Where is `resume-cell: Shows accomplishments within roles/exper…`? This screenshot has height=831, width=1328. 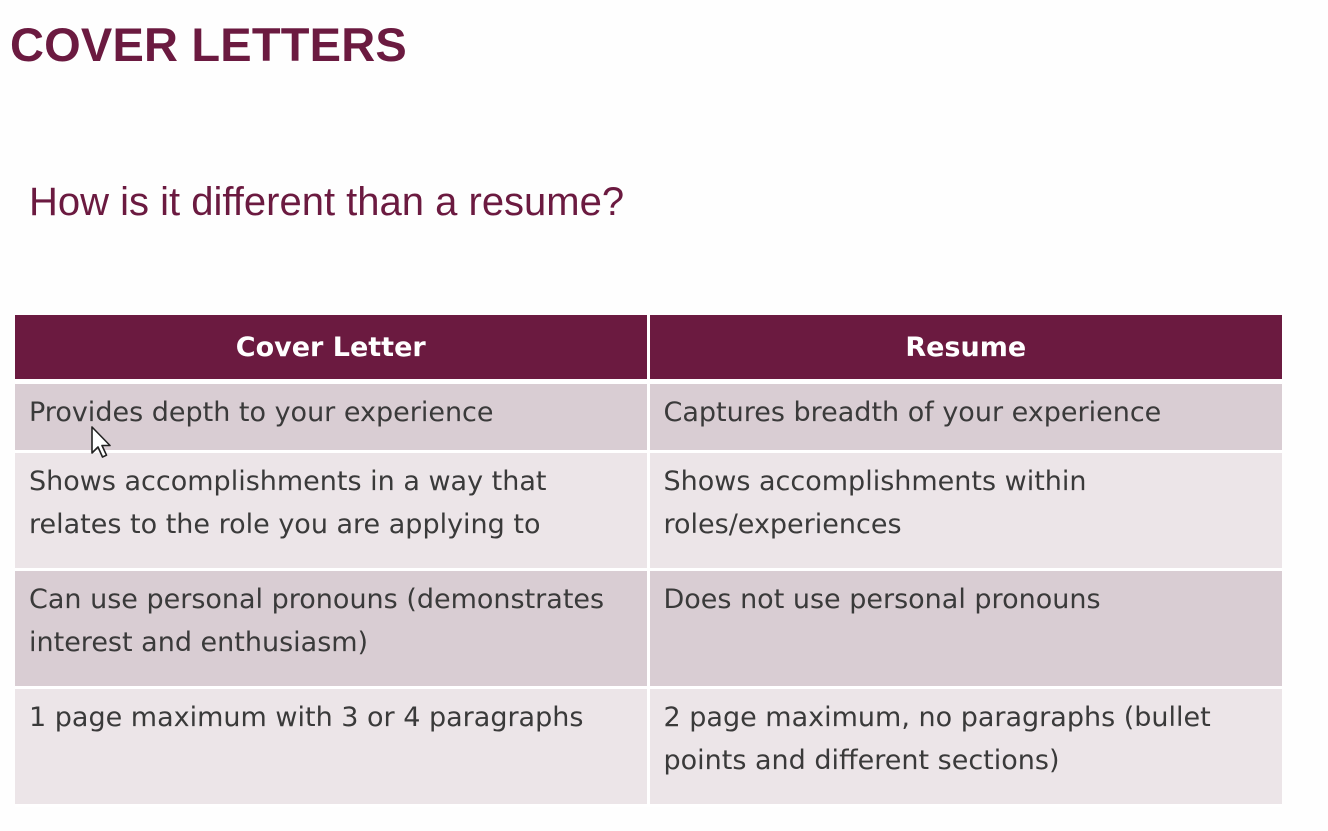
resume-cell: Shows accomplishments within roles/exper… is located at coordinates (965, 511).